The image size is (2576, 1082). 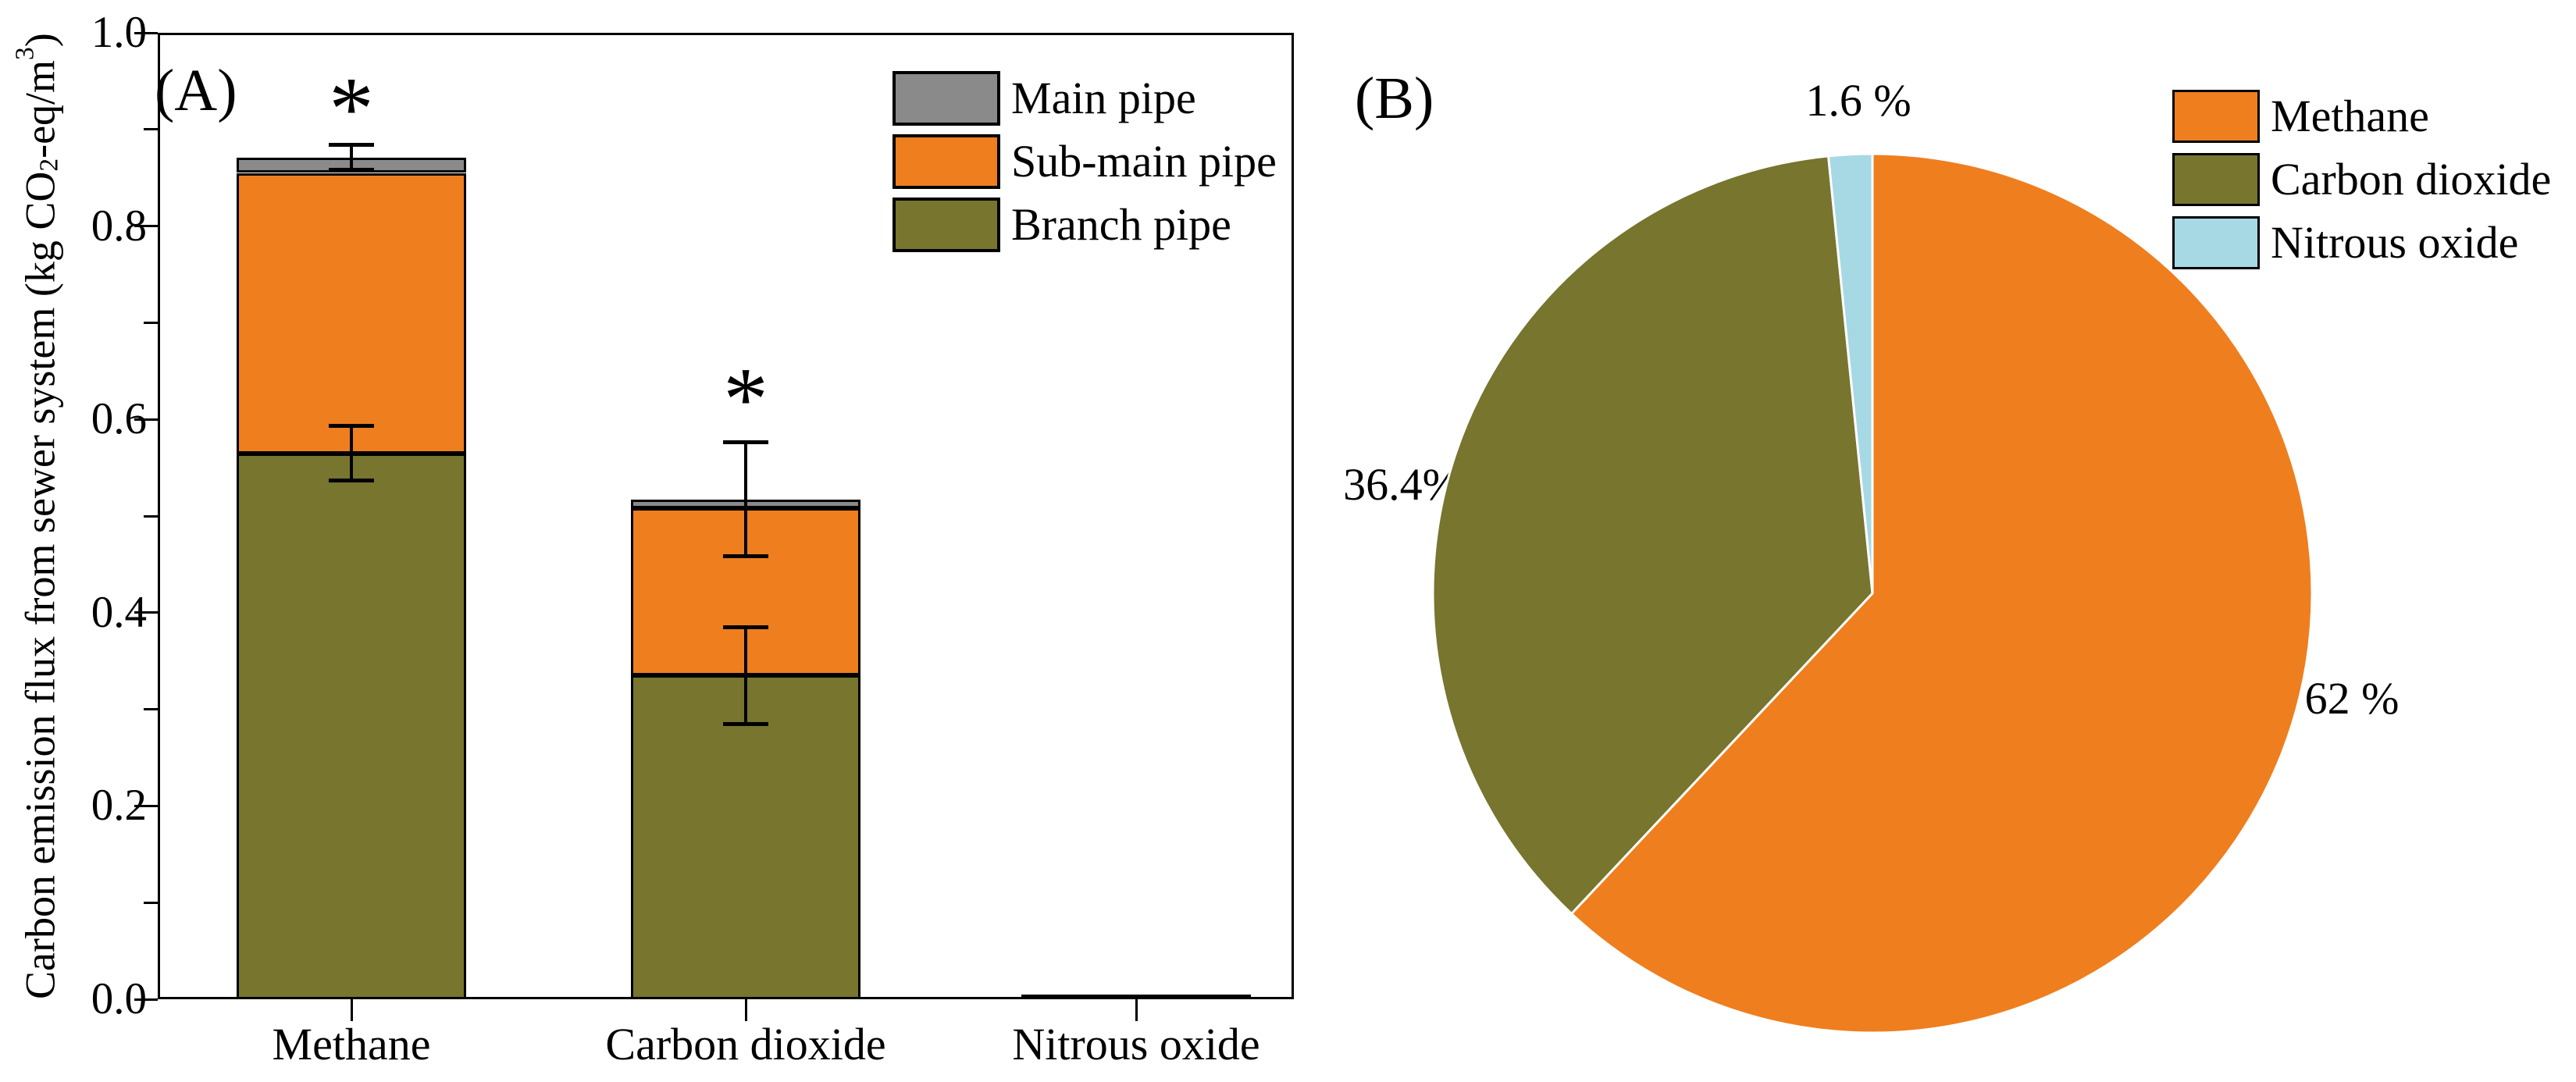 What do you see at coordinates (2411, 179) in the screenshot?
I see `legend-label-carbon-dioxide: Carbon dioxide` at bounding box center [2411, 179].